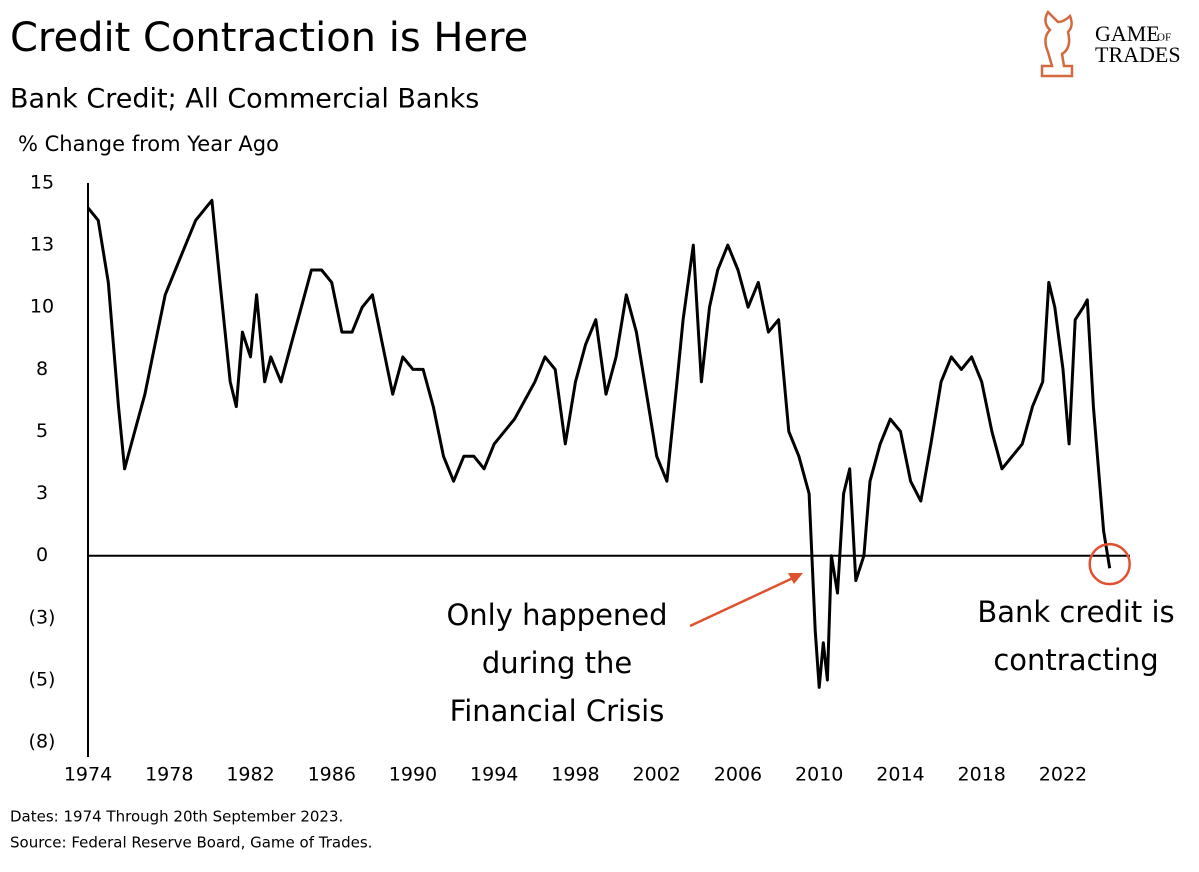 Image resolution: width=1199 pixels, height=872 pixels. I want to click on x-tick-label: 2014, so click(900, 775).